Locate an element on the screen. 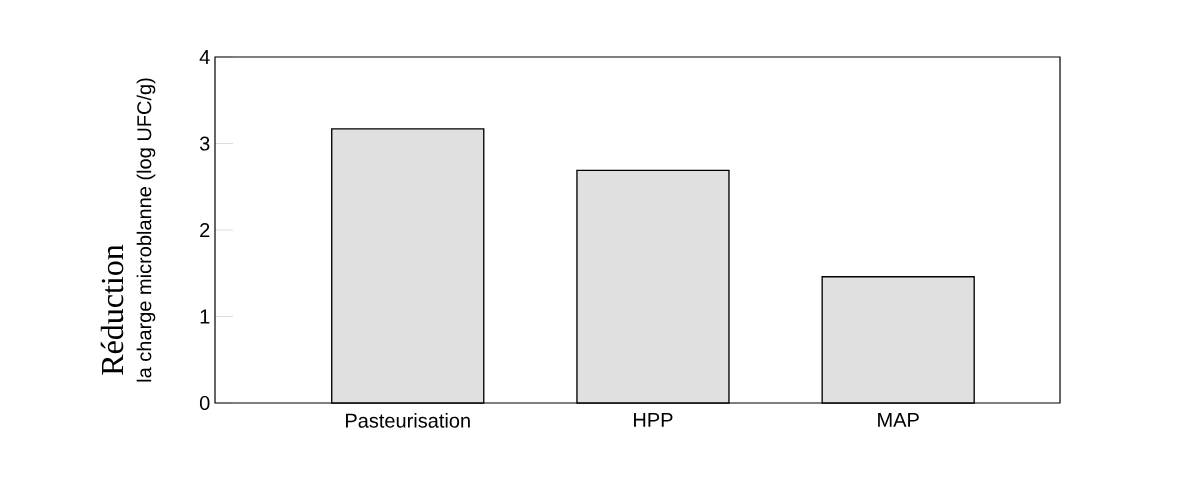 The image size is (1177, 489). text: Réduction is located at coordinates (112, 309).